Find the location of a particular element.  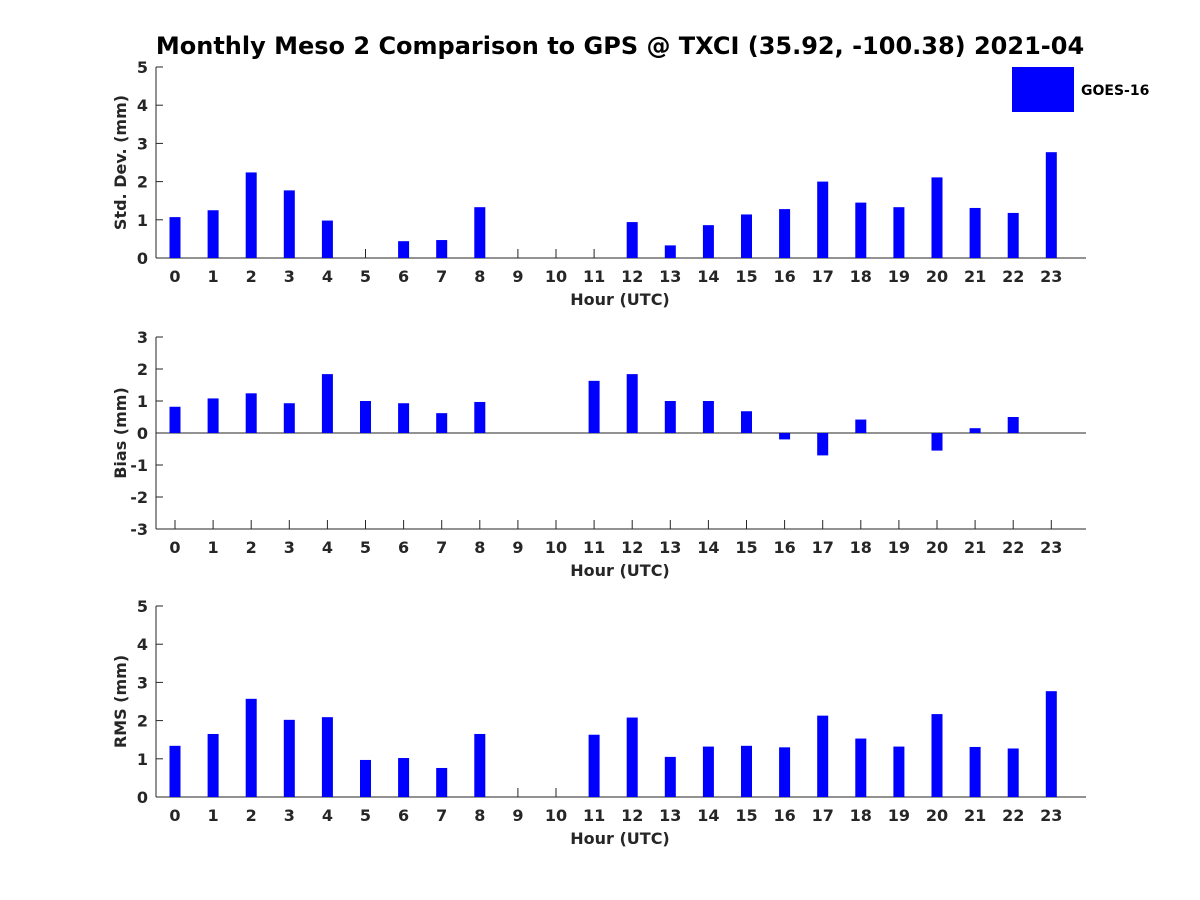

std-dev-x-tick-label: 19 is located at coordinates (899, 276).